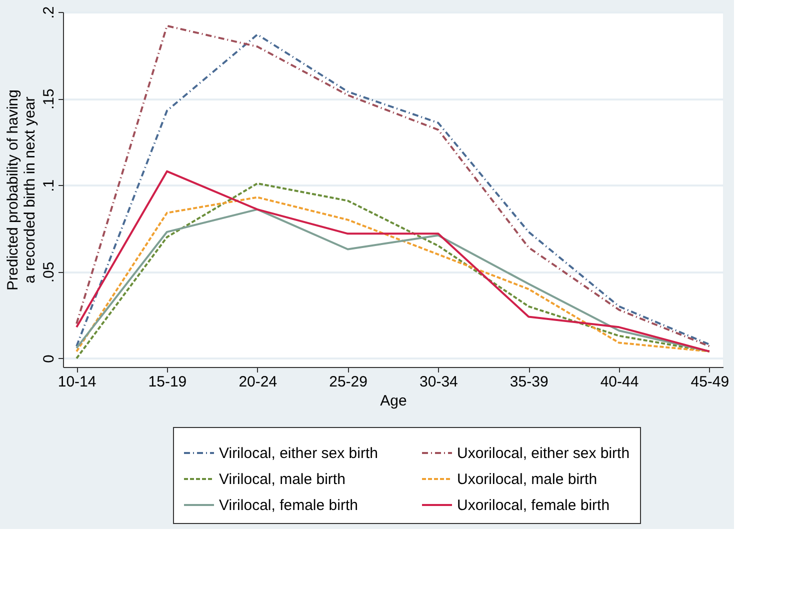 The height and width of the screenshot is (590, 803). Describe the element at coordinates (393, 401) in the screenshot. I see `x-axis-title: Age` at that location.